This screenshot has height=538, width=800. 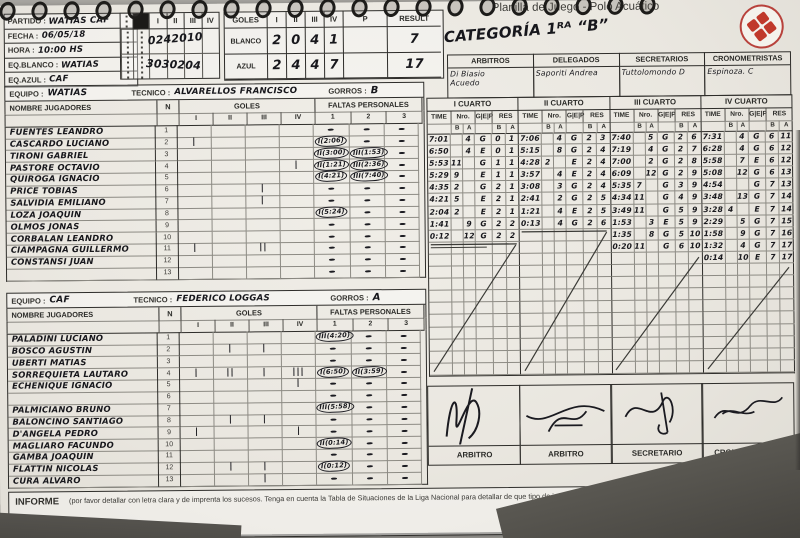 What do you see at coordinates (490, 76) in the screenshot?
I see `officials-column: ARBITROS Di Biasio Acuedo` at bounding box center [490, 76].